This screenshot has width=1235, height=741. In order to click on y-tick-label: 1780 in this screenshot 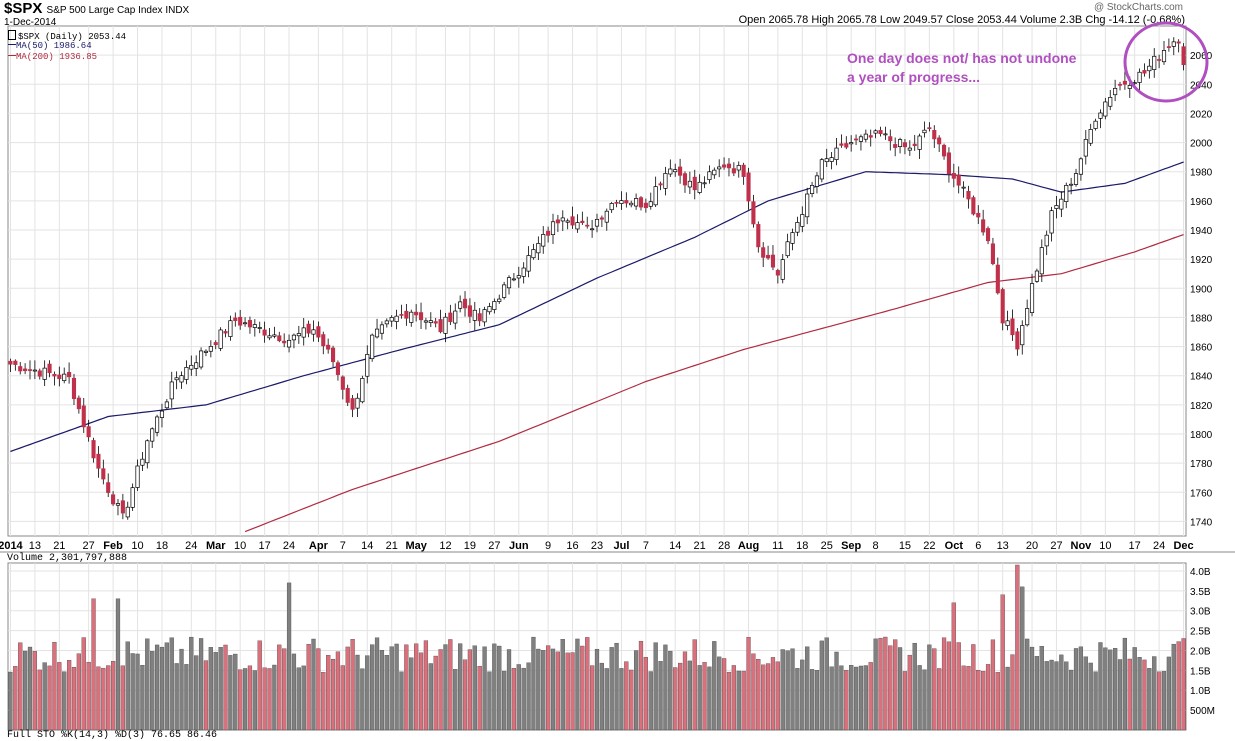, I will do `click(1201, 464)`.